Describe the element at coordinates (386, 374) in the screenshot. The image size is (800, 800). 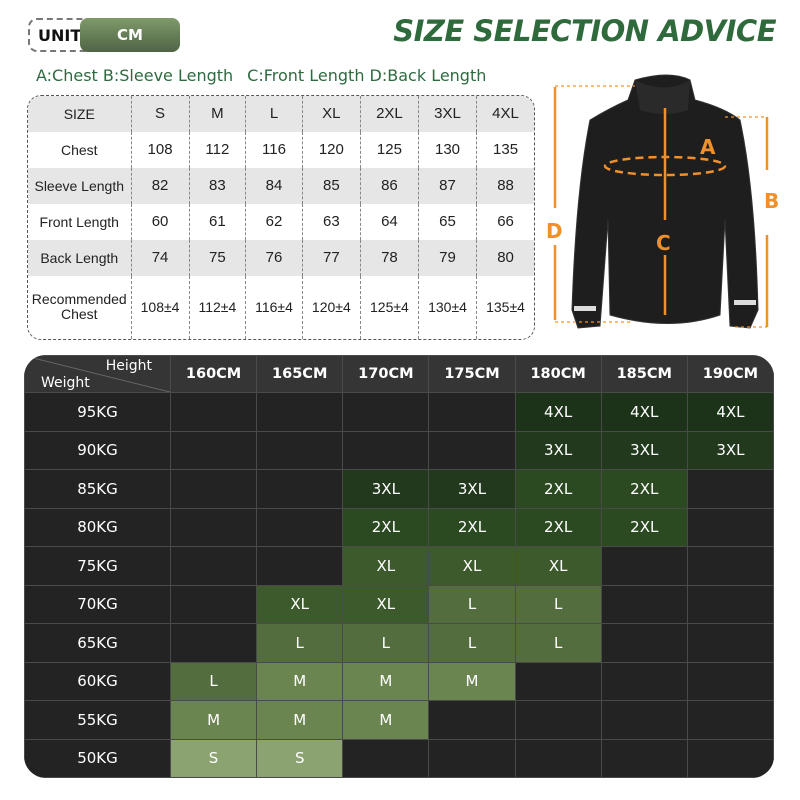
I see `height-header: 170CM` at that location.